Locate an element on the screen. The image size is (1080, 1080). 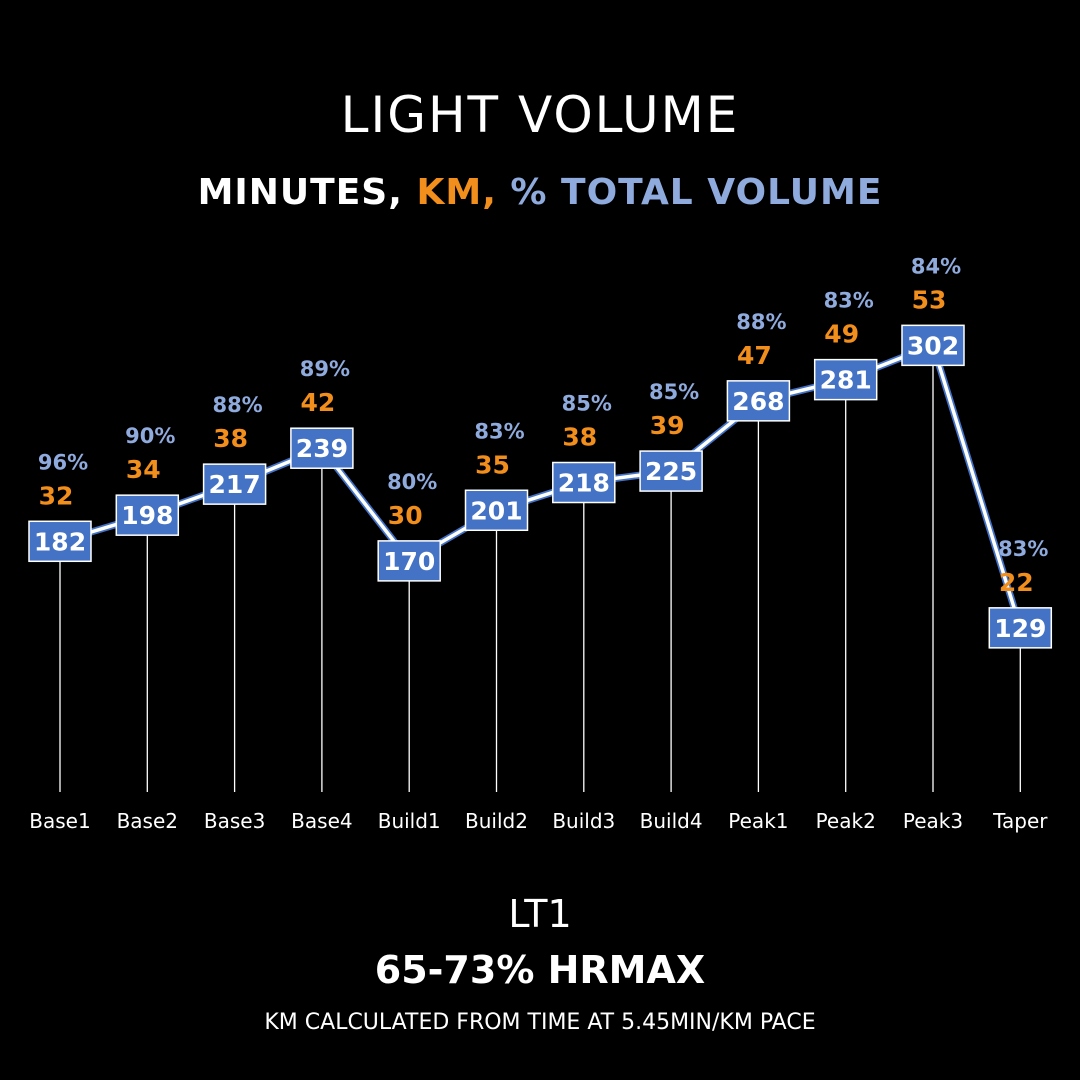
km-label: 49 is located at coordinates (841, 334).